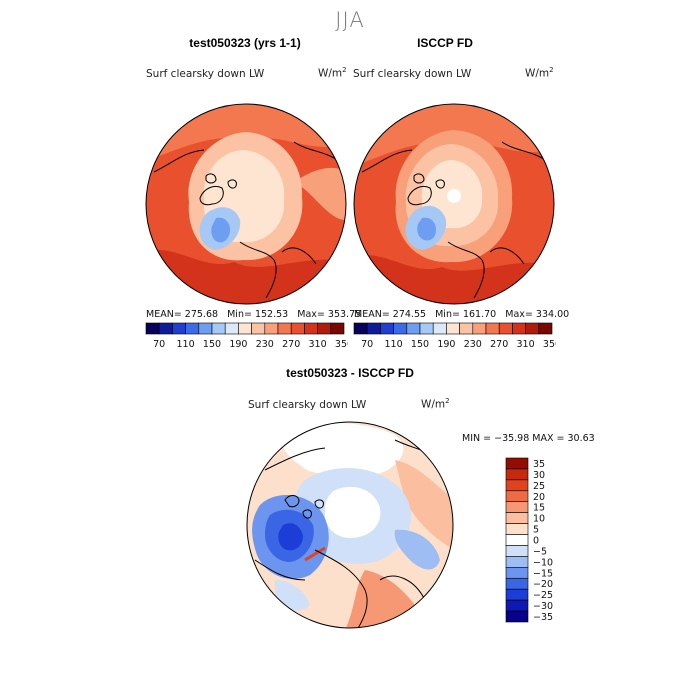 The height and width of the screenshot is (700, 700). What do you see at coordinates (254, 314) in the screenshot?
I see `model-stats-line: MEAN= 275.68 Min= 152.53 Max= 353.75` at bounding box center [254, 314].